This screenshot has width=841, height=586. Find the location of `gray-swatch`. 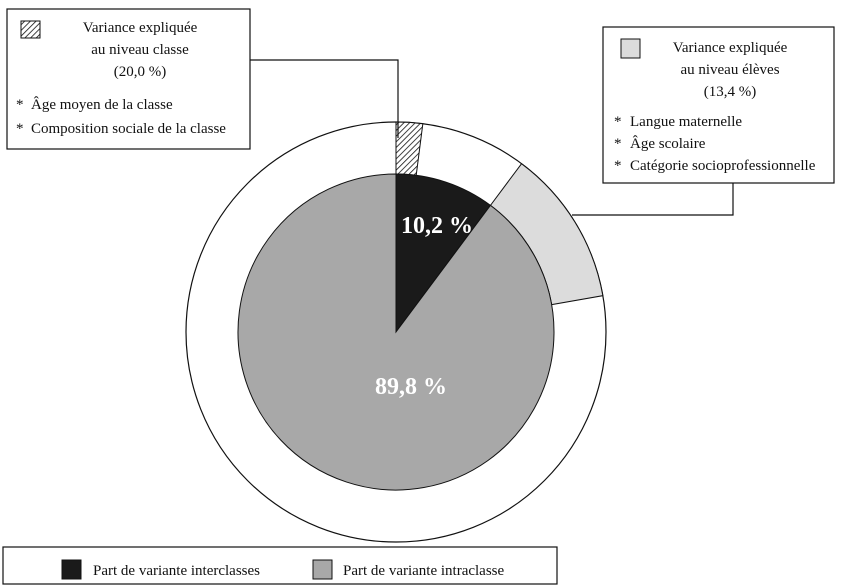

gray-swatch is located at coordinates (630, 48).